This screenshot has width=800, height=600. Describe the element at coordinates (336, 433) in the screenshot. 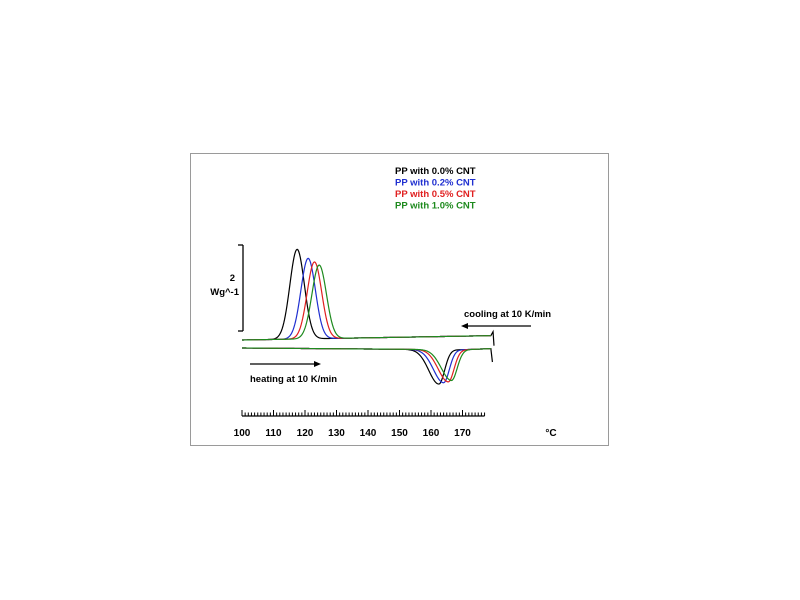

I see `x-tick-label: 130` at that location.